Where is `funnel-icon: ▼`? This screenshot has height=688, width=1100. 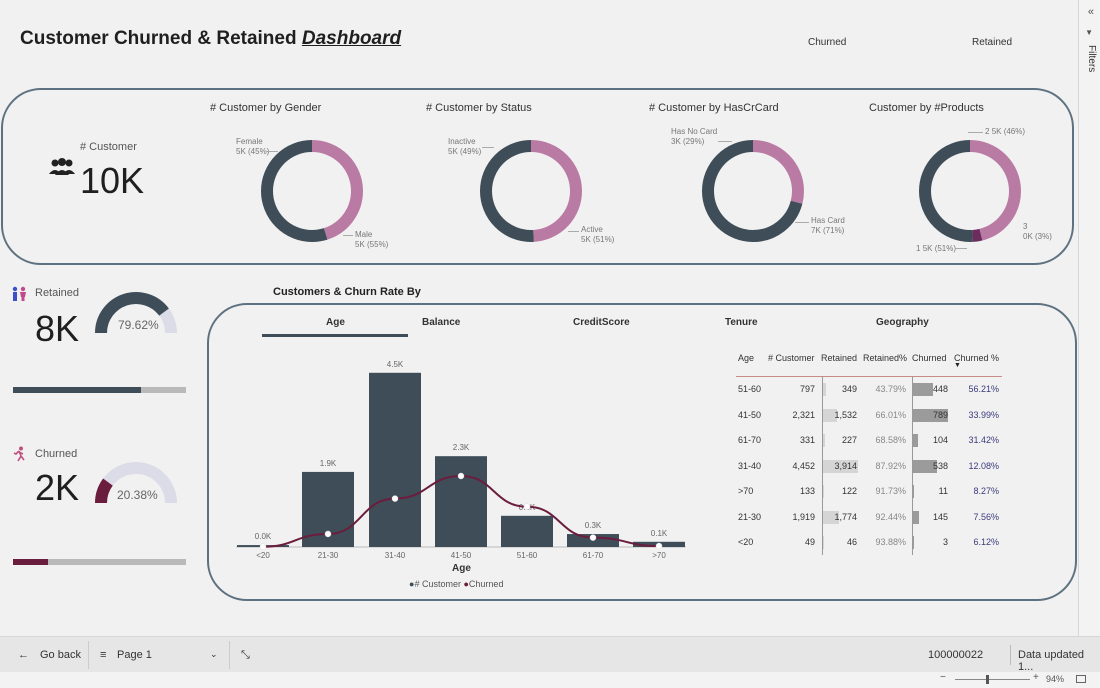
funnel-icon: ▼ is located at coordinates (1089, 32).